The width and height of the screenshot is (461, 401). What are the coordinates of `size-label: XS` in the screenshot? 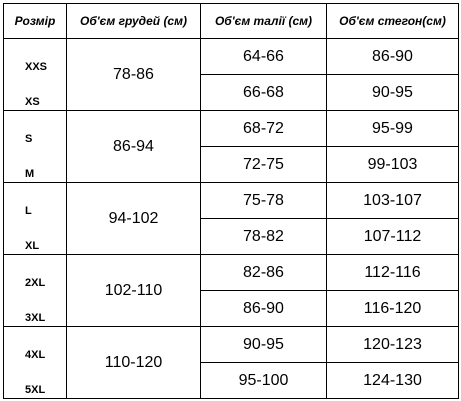 It's located at (35, 92).